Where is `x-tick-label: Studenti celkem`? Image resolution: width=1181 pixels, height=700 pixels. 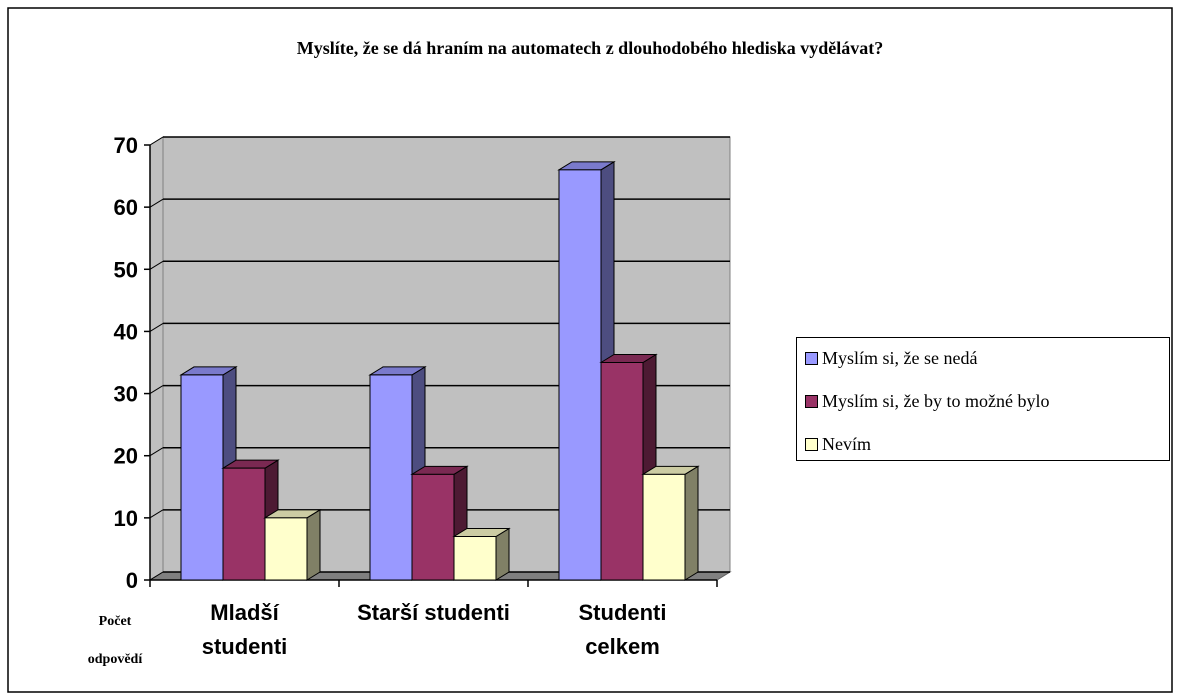 x-tick-label: Studenti celkem is located at coordinates (622, 629).